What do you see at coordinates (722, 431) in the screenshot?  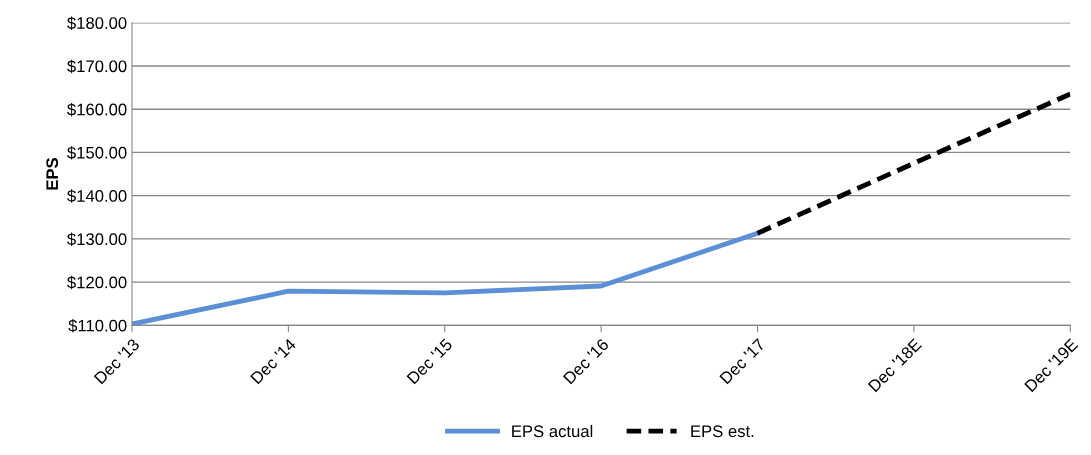 I see `legend-label: EPS est.` at bounding box center [722, 431].